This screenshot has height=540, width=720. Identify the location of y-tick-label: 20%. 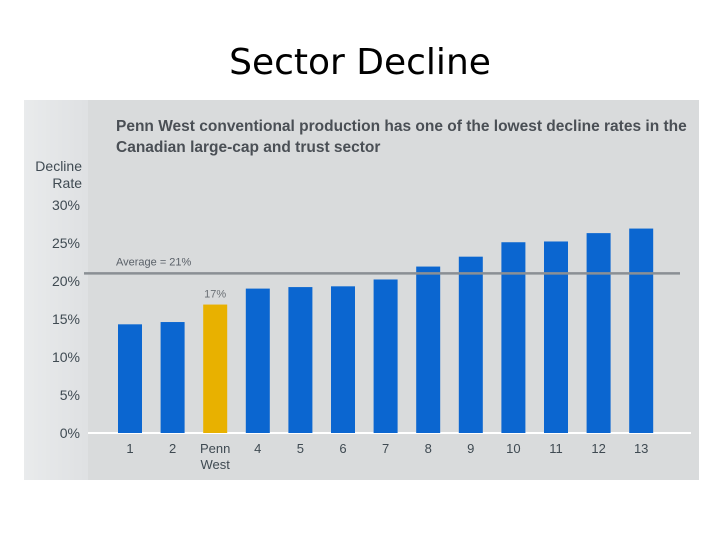
(66, 281).